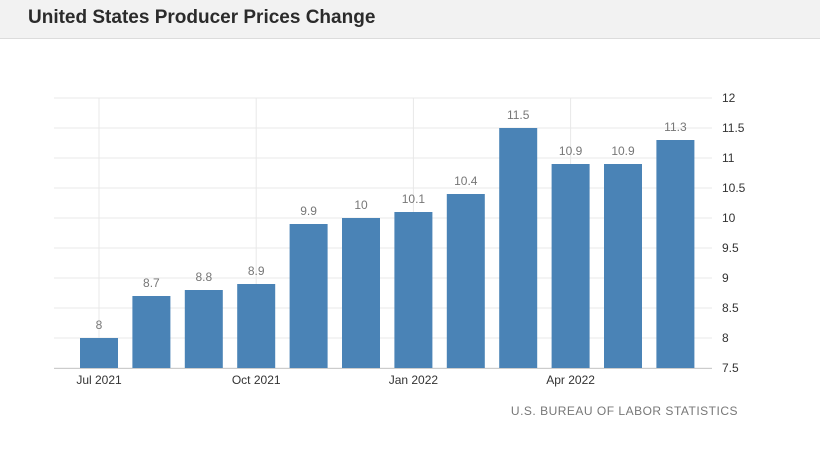 The width and height of the screenshot is (820, 459). What do you see at coordinates (675, 127) in the screenshot?
I see `data-label: 11.3` at bounding box center [675, 127].